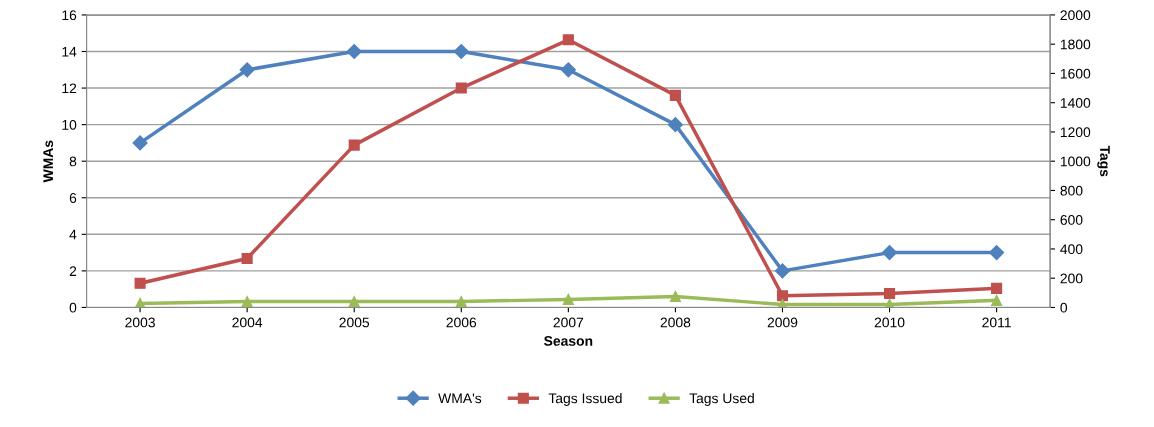 This screenshot has width=1154, height=427. I want to click on x-tick-label: 2004, so click(247, 322).